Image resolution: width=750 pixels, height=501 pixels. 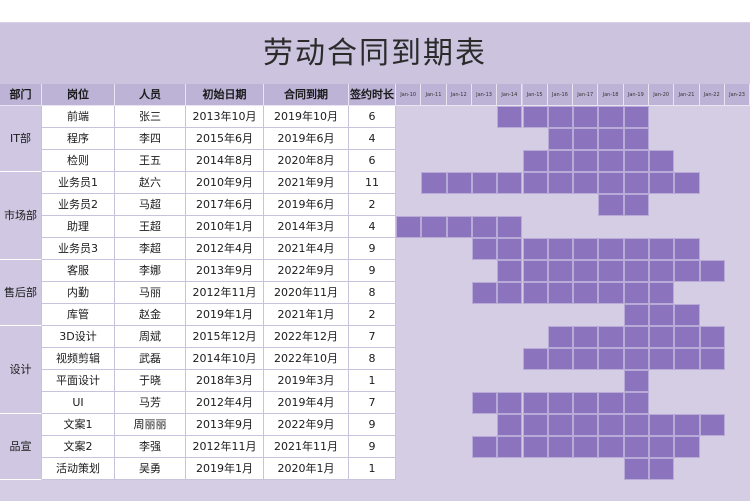 What do you see at coordinates (150, 425) in the screenshot?
I see `person-cell: 周丽丽` at bounding box center [150, 425].